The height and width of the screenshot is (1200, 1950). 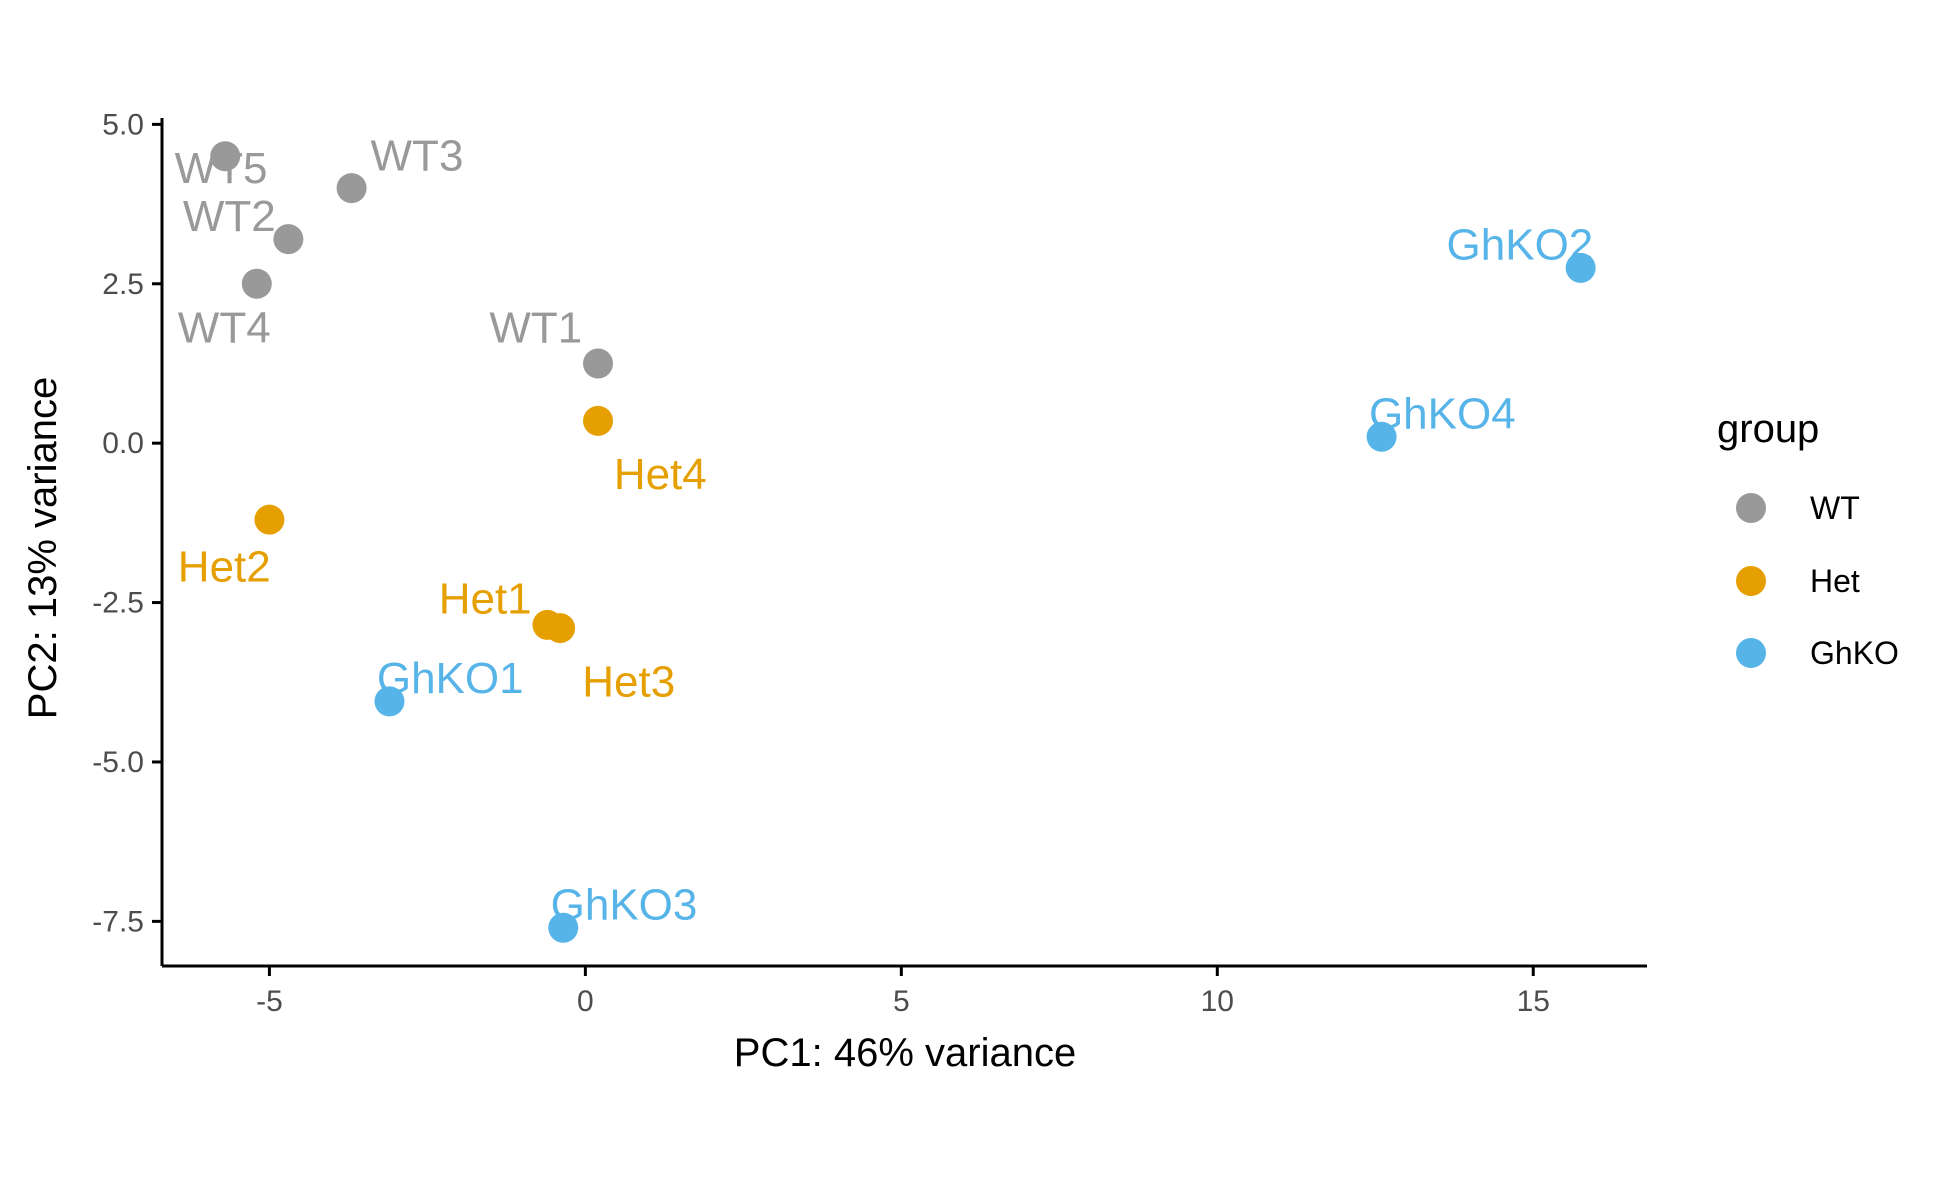 What do you see at coordinates (901, 1001) in the screenshot?
I see `x-tick-label: 5` at bounding box center [901, 1001].